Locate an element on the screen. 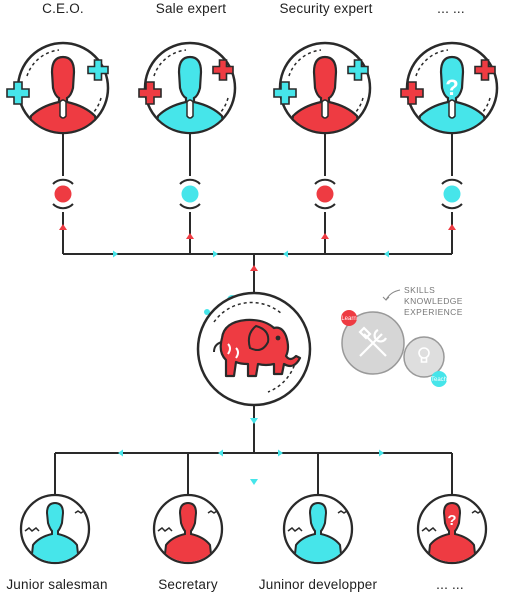 The height and width of the screenshot is (600, 509). elephant-icon is located at coordinates (257, 348).